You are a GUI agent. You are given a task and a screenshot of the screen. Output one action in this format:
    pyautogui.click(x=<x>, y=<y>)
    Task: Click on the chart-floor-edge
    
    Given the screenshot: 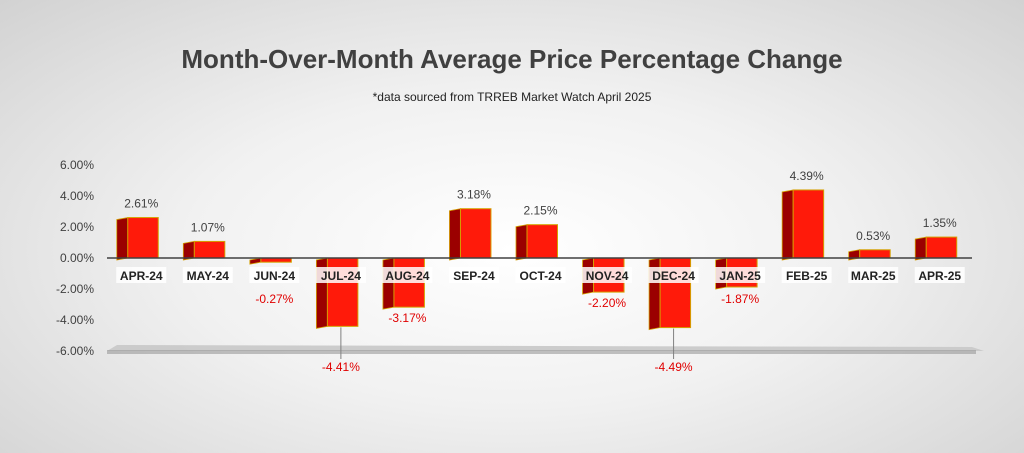 What is the action you would take?
    pyautogui.click(x=541, y=352)
    